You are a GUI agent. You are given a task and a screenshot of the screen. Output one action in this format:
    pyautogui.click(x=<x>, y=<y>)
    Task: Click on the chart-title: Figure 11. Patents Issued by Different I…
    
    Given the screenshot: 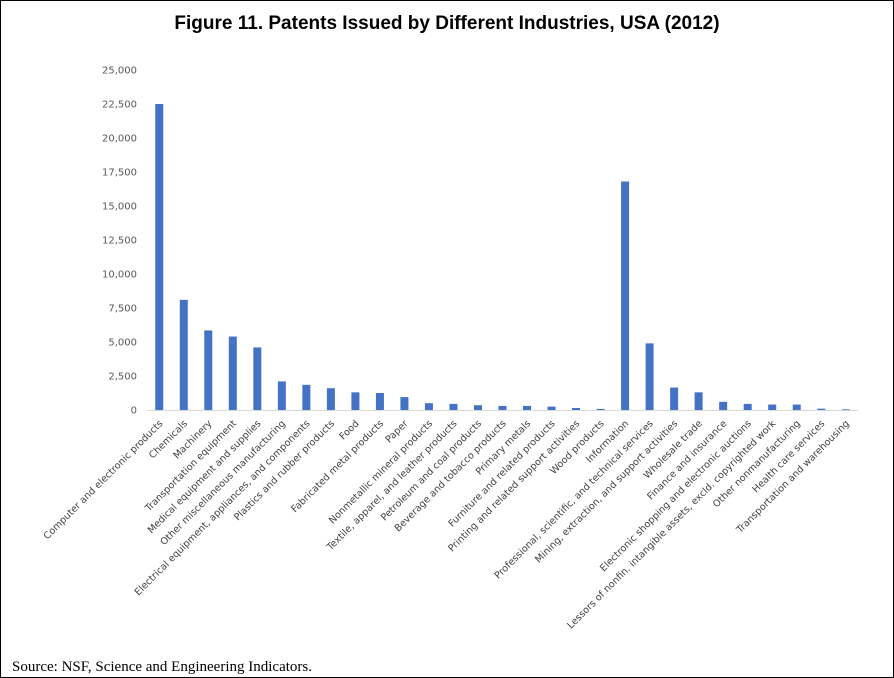 What is the action you would take?
    pyautogui.click(x=447, y=23)
    